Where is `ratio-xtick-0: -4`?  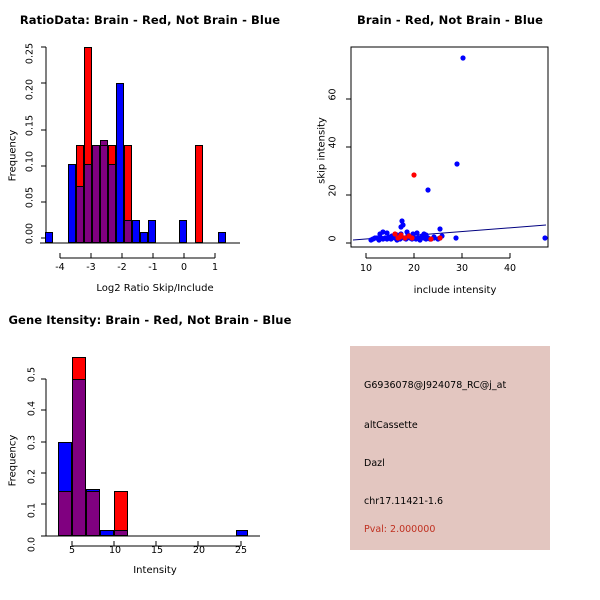 ratio-xtick-0: -4 is located at coordinates (60, 267).